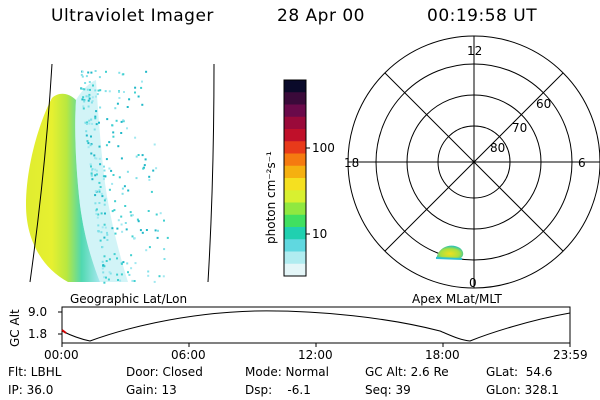  I want to click on polar-hour-12: 12, so click(475, 51).